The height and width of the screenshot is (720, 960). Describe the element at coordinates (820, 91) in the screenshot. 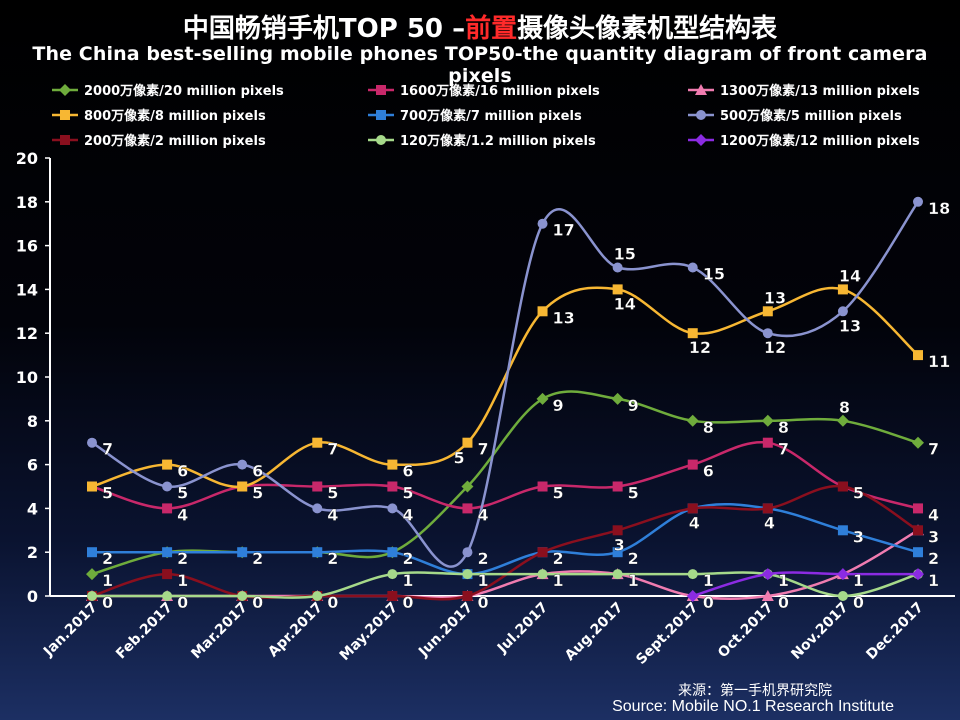

I see `legend-label: 1300万像素/13 million pixels` at that location.